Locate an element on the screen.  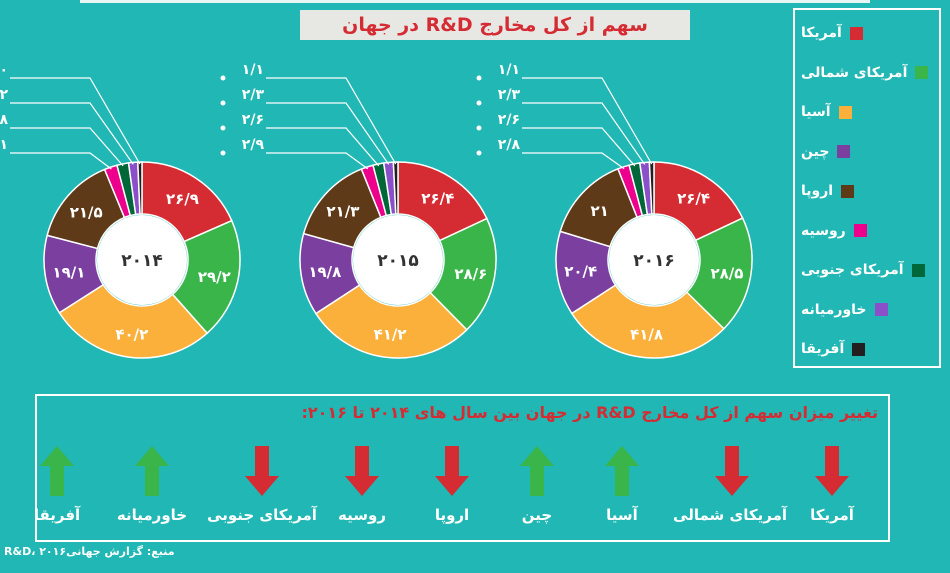
top-rule is located at coordinates (475, 1).